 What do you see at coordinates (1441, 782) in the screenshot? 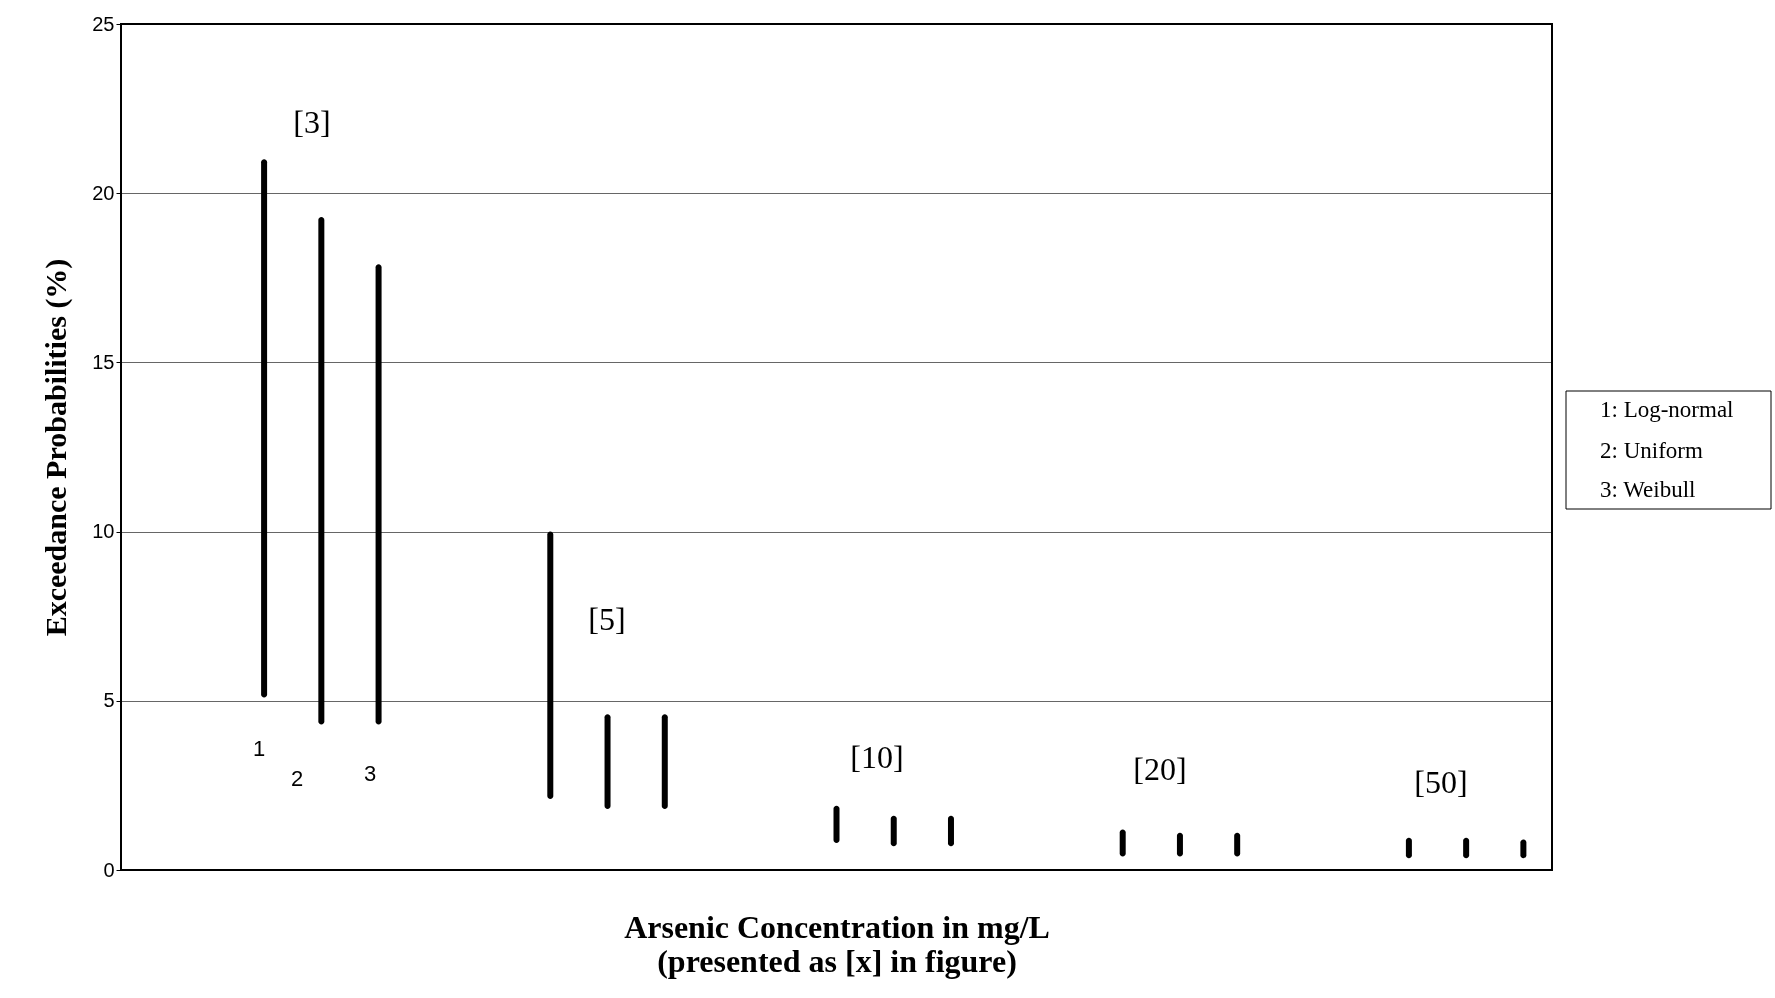
I see `annotation: [50]` at bounding box center [1441, 782].